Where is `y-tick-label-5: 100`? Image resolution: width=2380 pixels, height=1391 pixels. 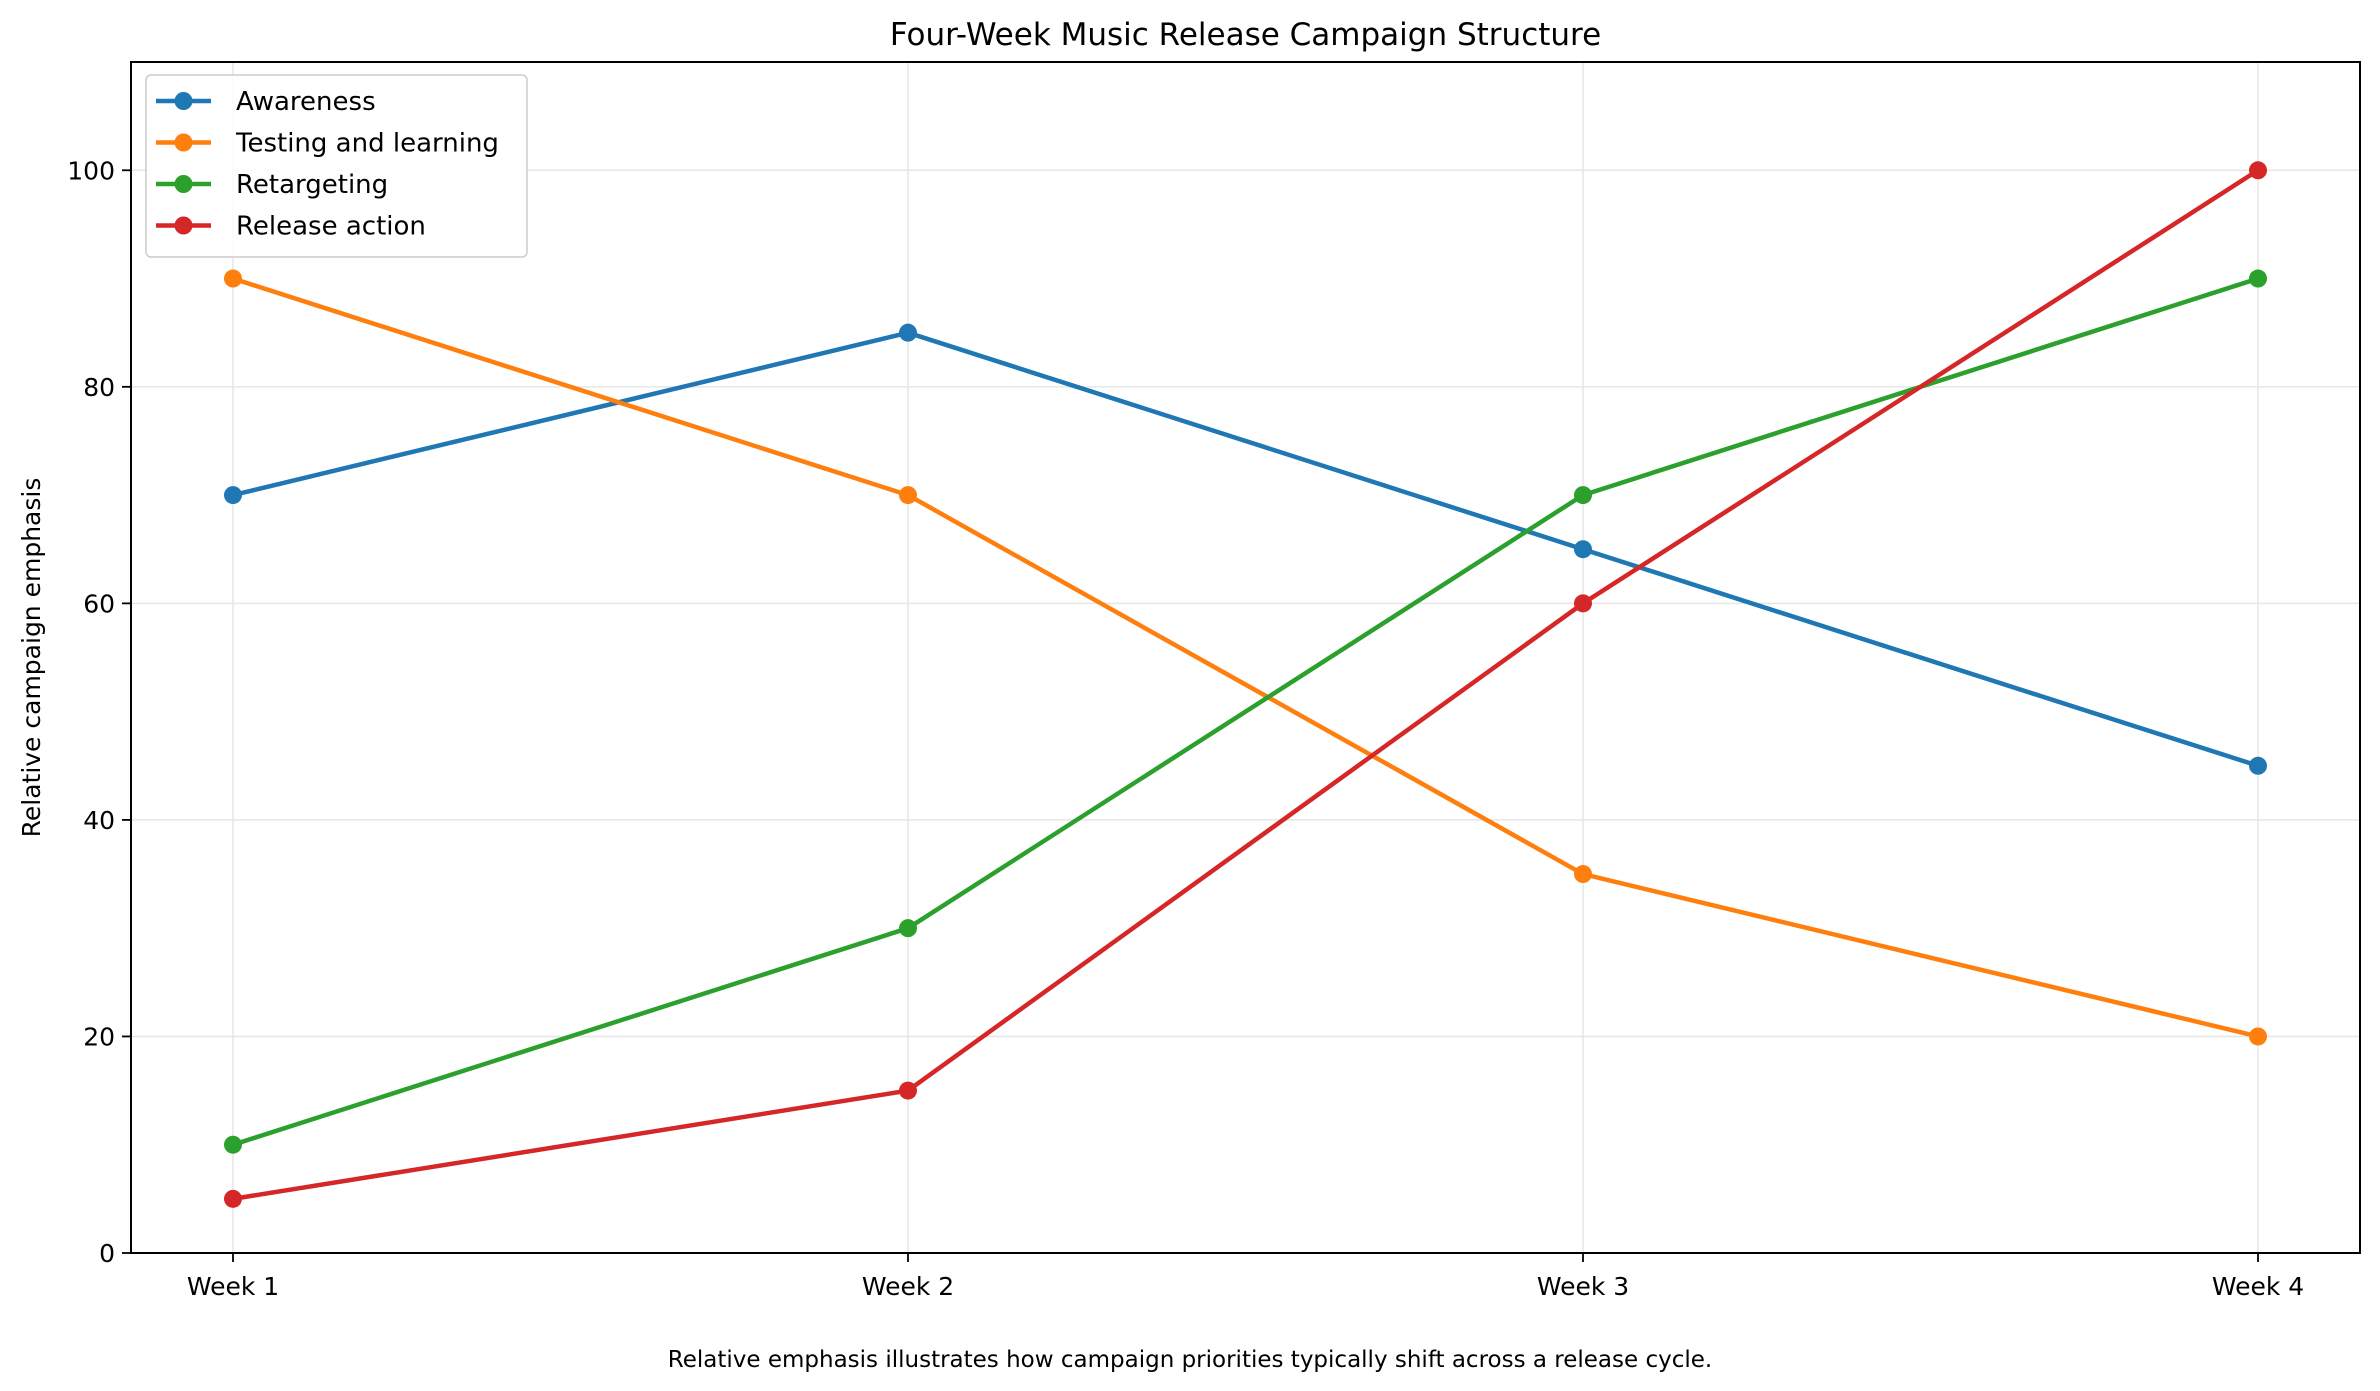 y-tick-label-5: 100 is located at coordinates (91, 170).